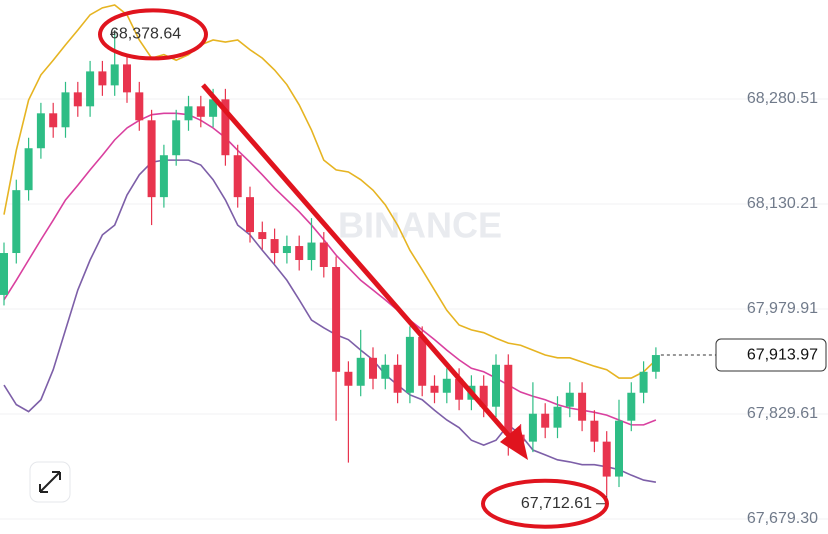 The width and height of the screenshot is (828, 534). What do you see at coordinates (113, 32) in the screenshot?
I see `annotation-leader` at bounding box center [113, 32].